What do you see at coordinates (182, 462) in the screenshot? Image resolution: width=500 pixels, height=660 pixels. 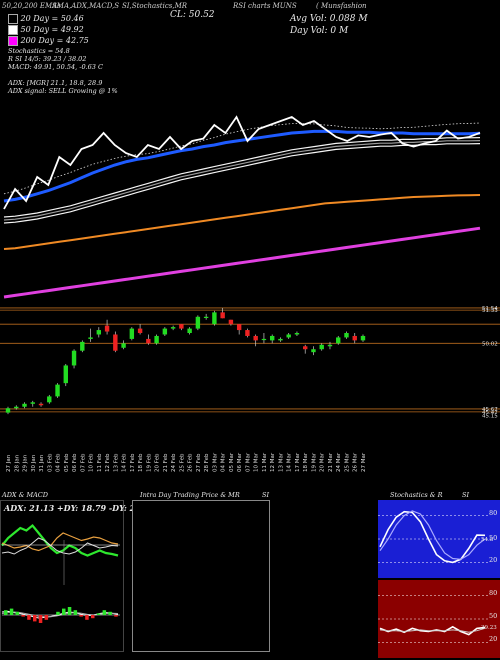 I see `date-tick-label: 25 Feb` at bounding box center [182, 462].